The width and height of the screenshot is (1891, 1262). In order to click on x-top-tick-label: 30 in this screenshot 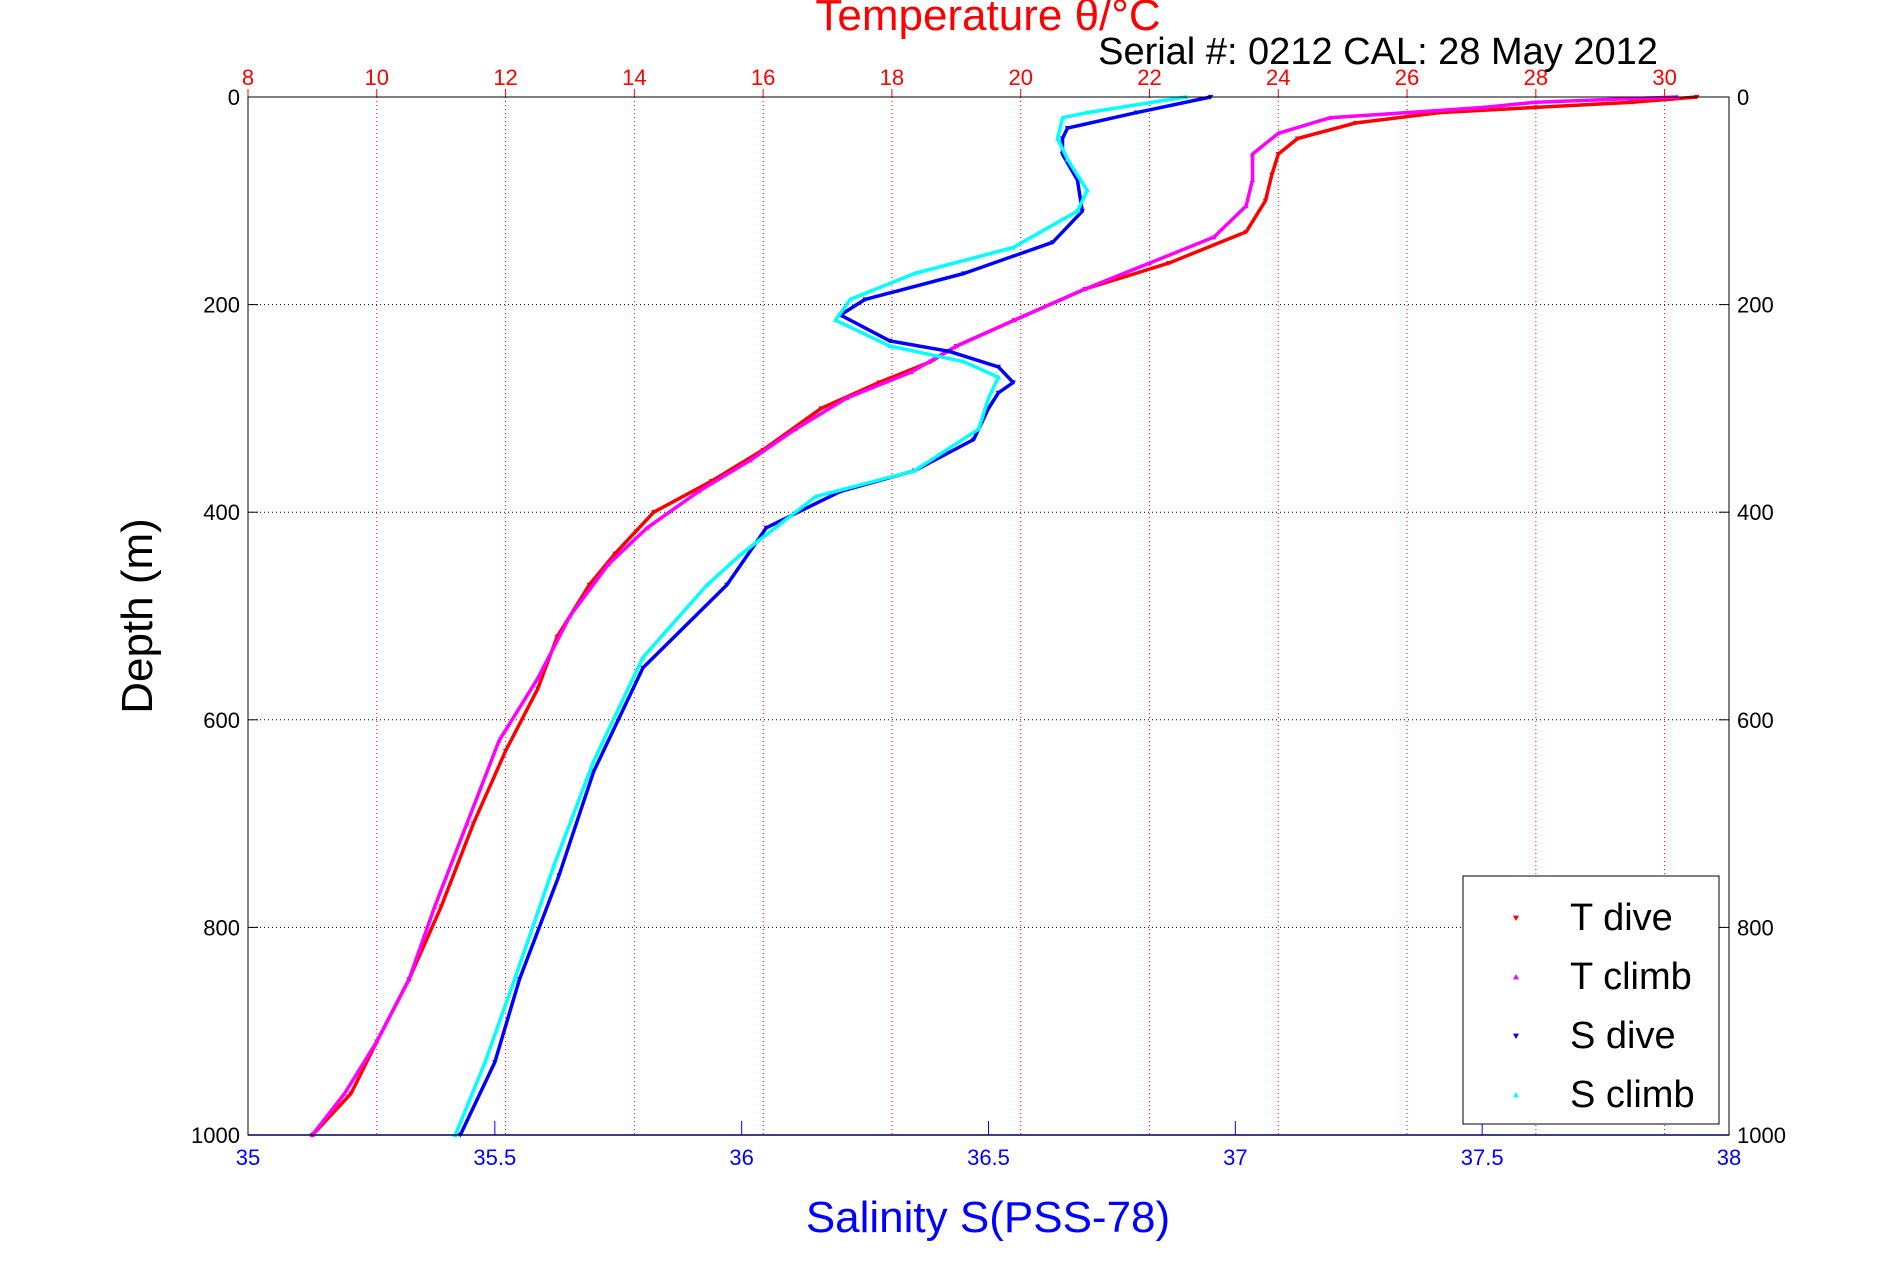, I will do `click(1664, 77)`.